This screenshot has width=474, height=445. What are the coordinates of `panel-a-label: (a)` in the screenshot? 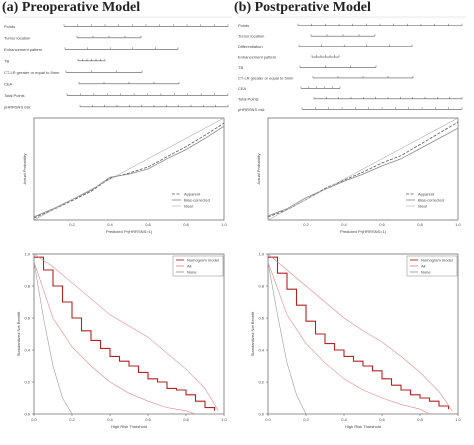 It's located at (10, 7).